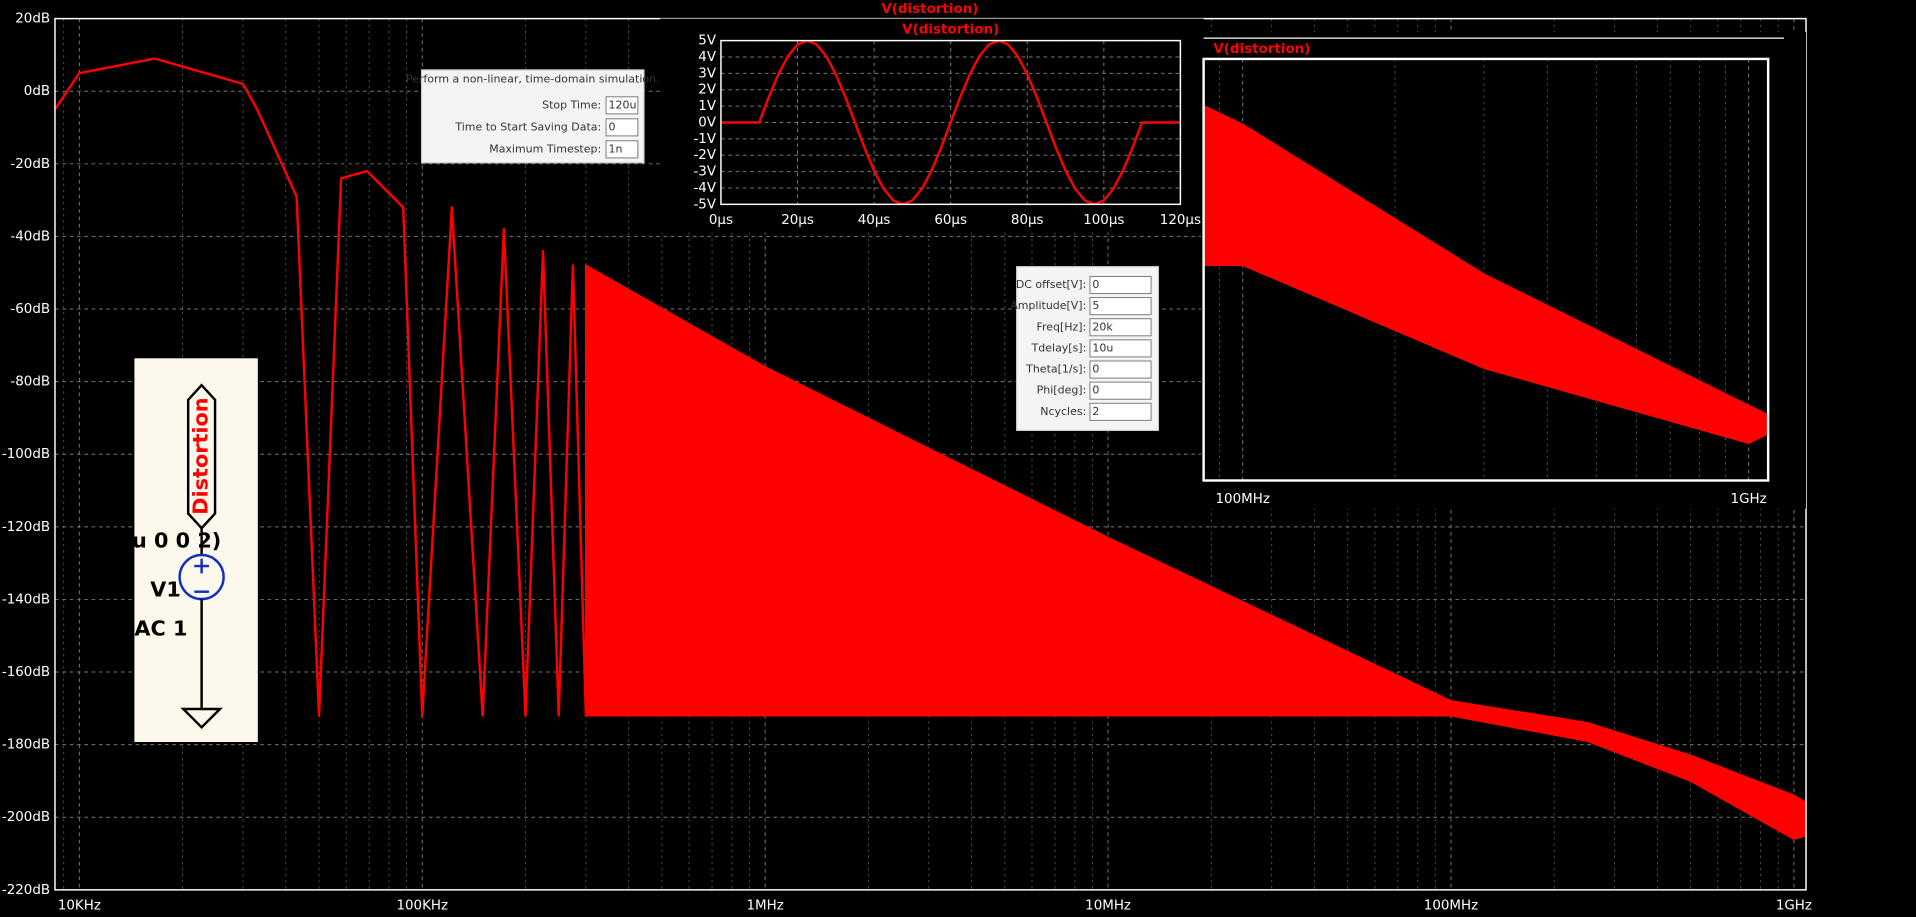 This screenshot has width=1916, height=917. I want to click on field-label: DC offset[V]:, so click(1051, 284).